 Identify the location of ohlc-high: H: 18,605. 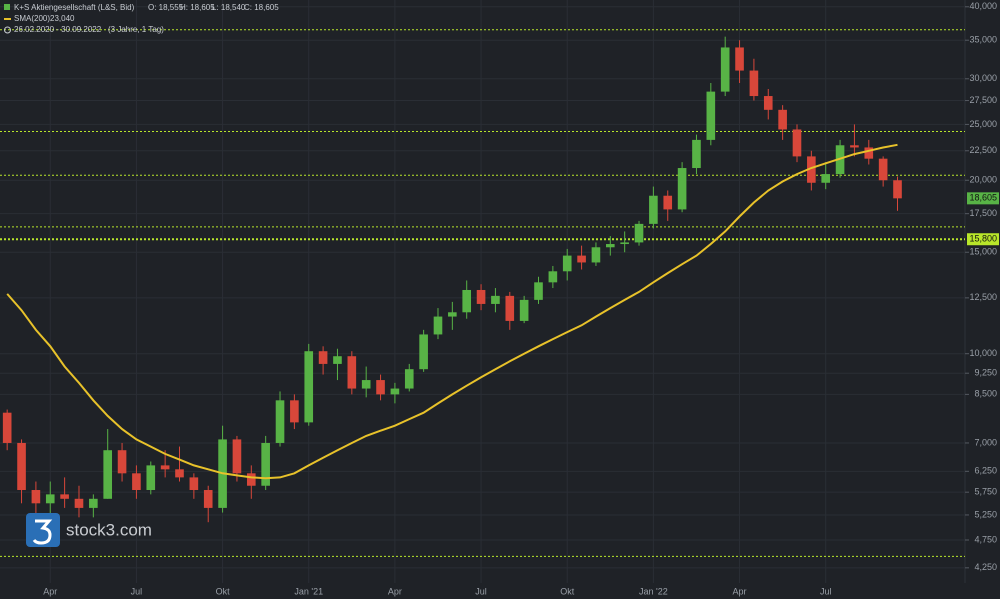
(197, 7).